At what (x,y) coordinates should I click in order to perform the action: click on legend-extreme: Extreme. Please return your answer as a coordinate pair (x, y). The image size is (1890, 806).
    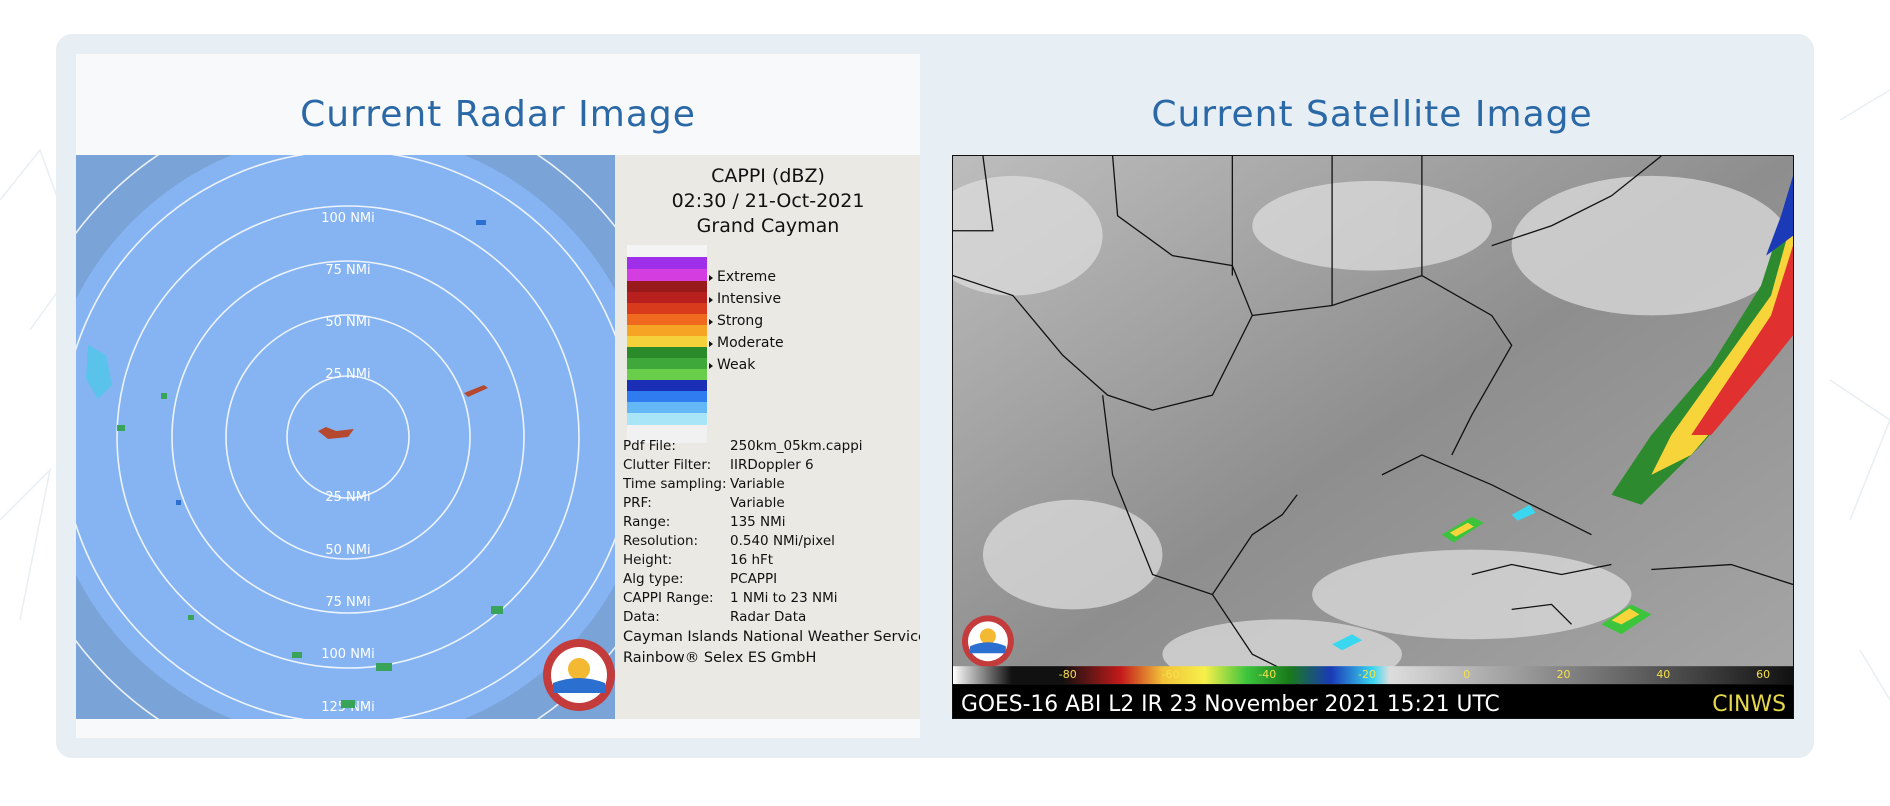
    Looking at the image, I should click on (746, 277).